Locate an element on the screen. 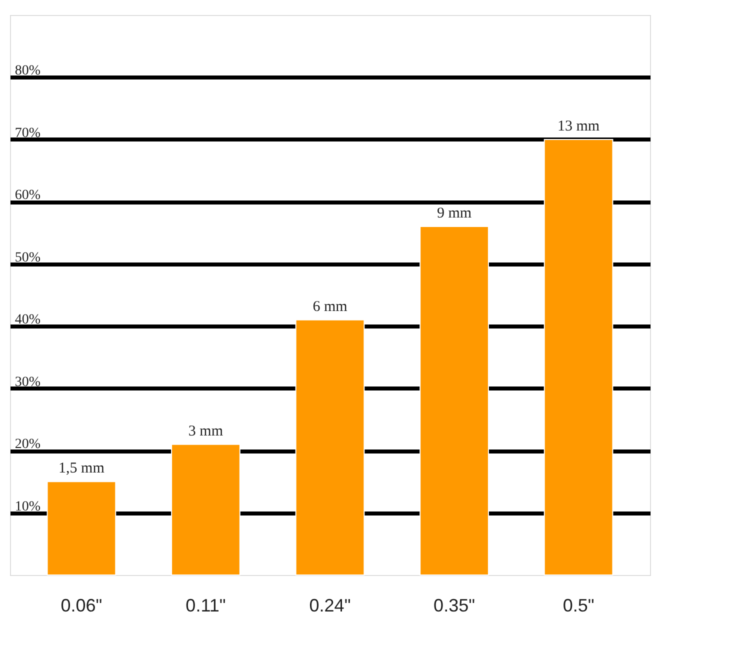 The height and width of the screenshot is (653, 731). y-tick-label: 50% is located at coordinates (27, 258).